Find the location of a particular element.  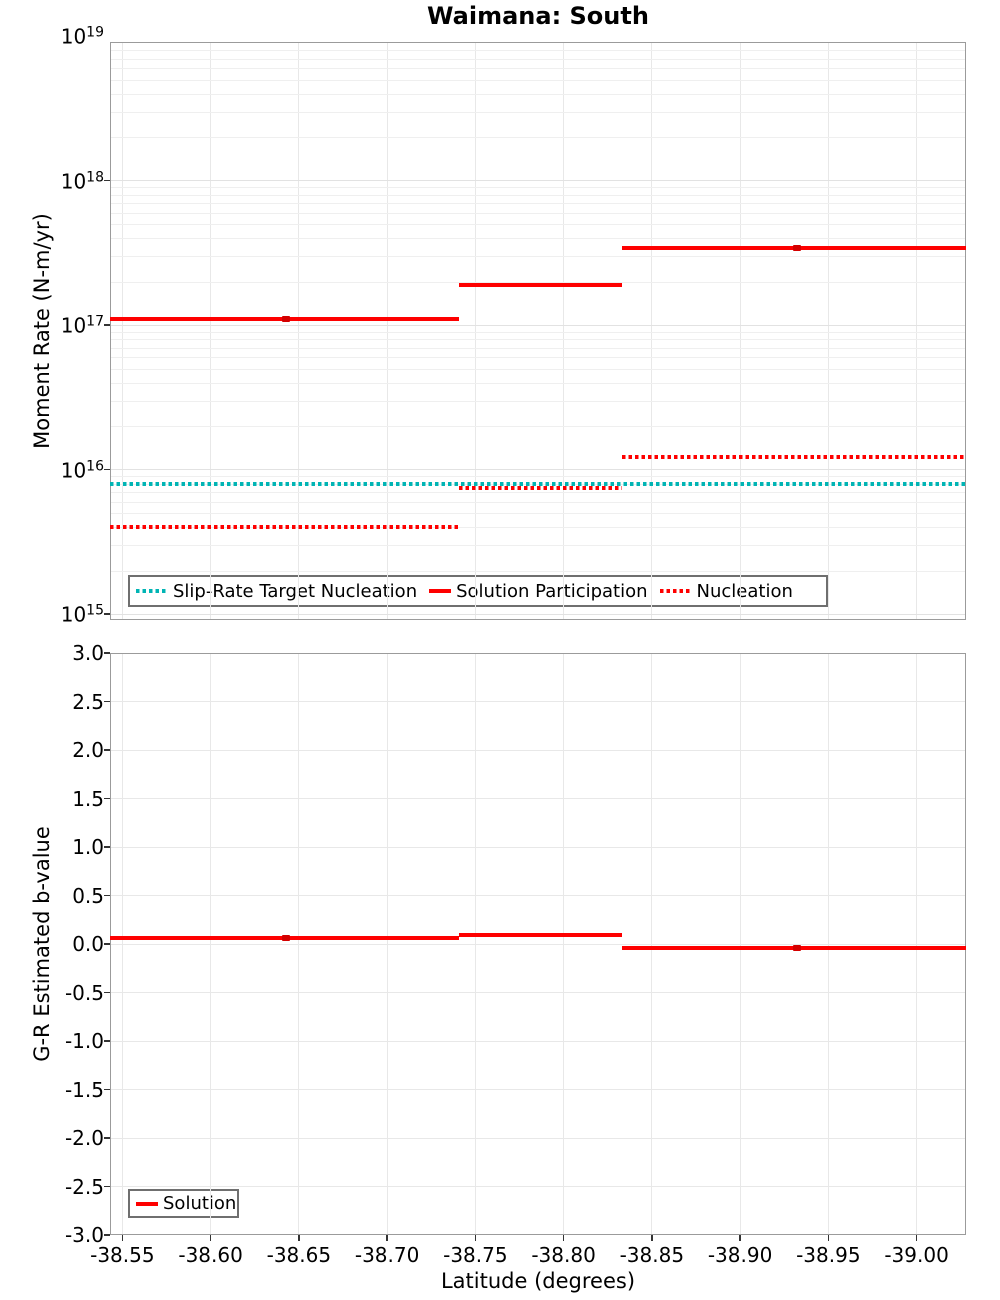

x-tick-label: -38.95 is located at coordinates (828, 1255).